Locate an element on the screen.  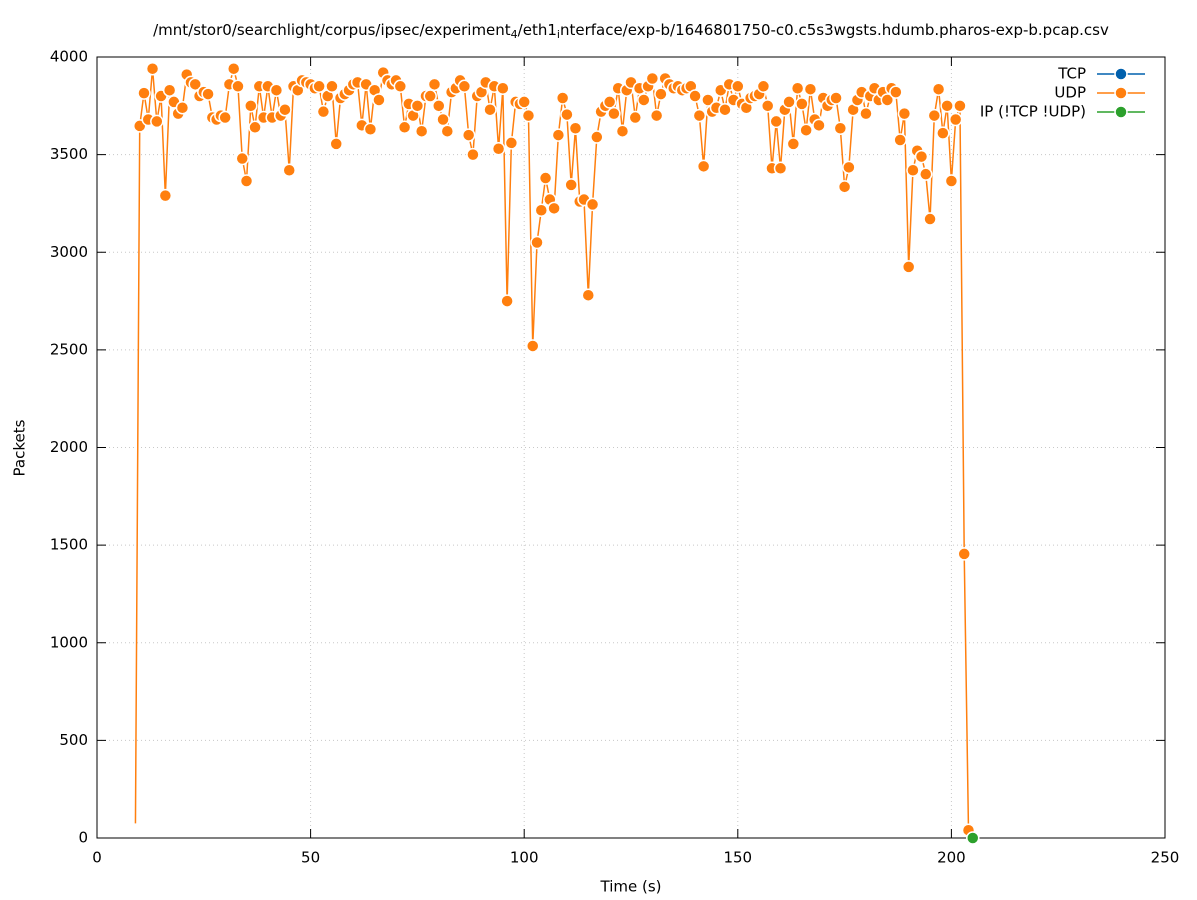
y-tick-label: 1500 is located at coordinates (69, 545).